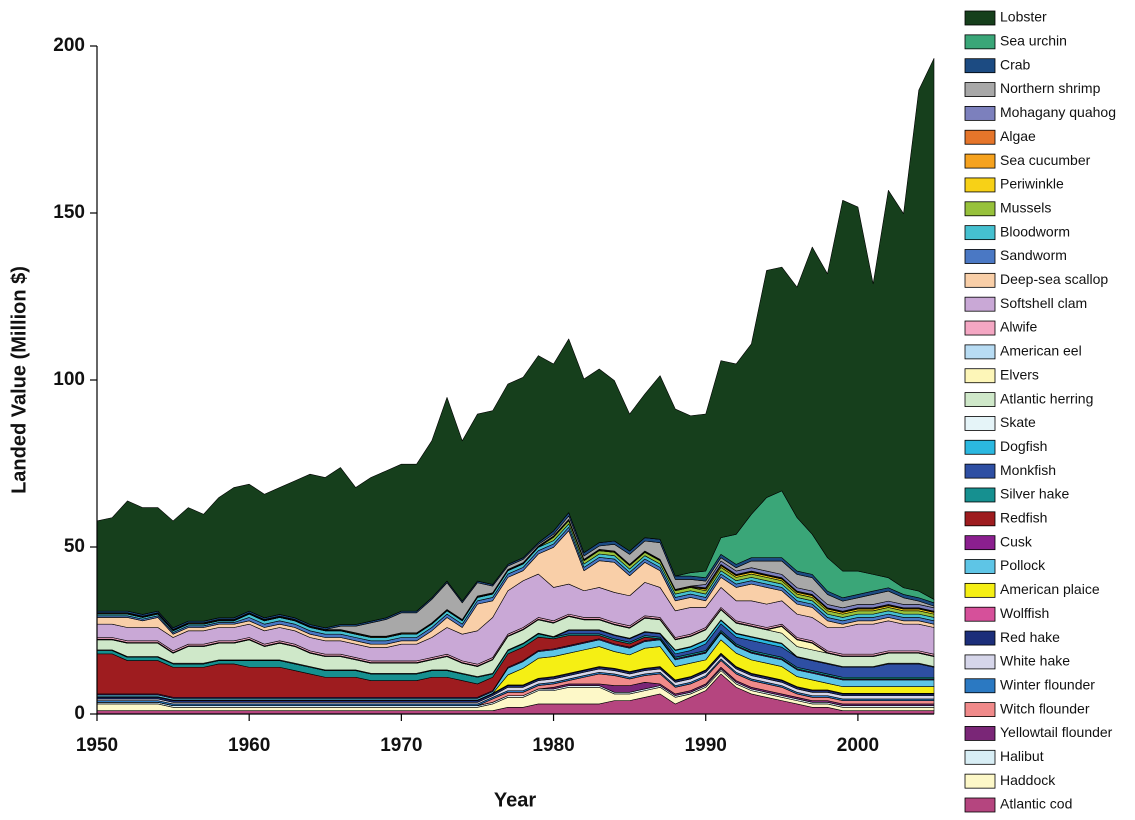 The height and width of the screenshot is (820, 1135). Describe the element at coordinates (79, 713) in the screenshot. I see `y-tick-label: 0` at that location.